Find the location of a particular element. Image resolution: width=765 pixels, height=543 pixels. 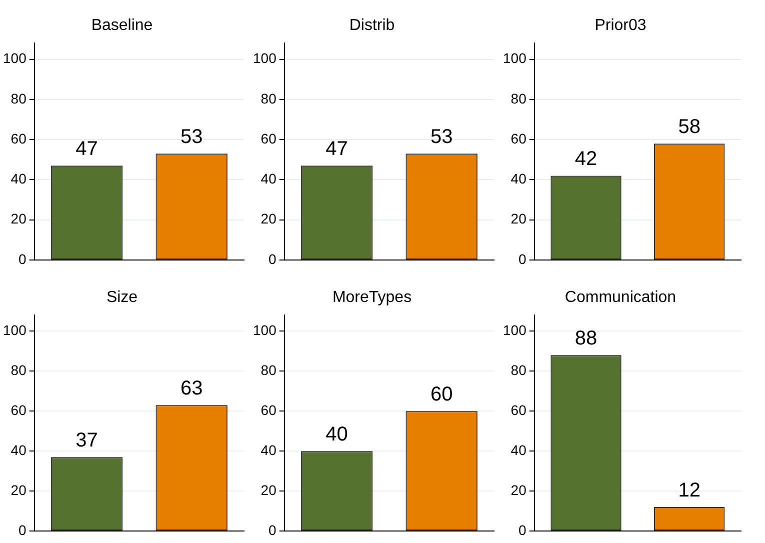

chart-title: Communication is located at coordinates (620, 297).